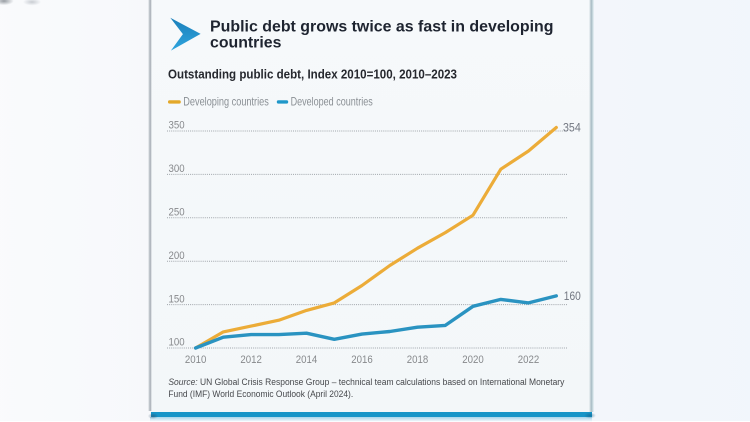 The image size is (750, 422). Describe the element at coordinates (196, 360) in the screenshot. I see `svg-text: 2010` at that location.